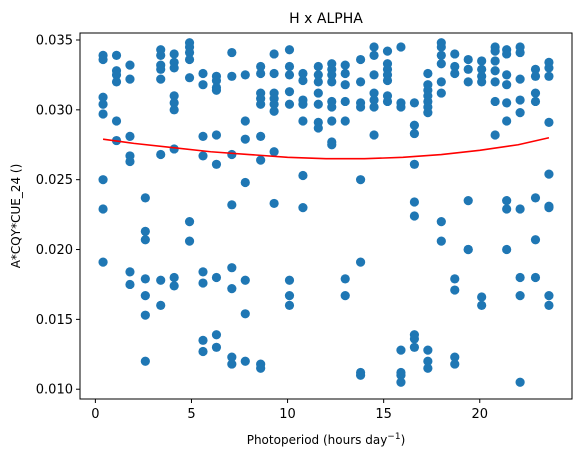 This screenshot has width=585, height=460. I want to click on y-axis-ticks: 0.010 0.015 0.020 0.025 0.030 0.035, so click(58, 215).